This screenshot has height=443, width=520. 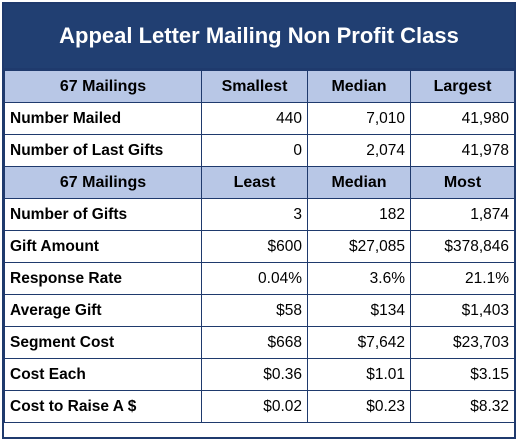 I want to click on value-cell: $0.36, so click(x=254, y=374).